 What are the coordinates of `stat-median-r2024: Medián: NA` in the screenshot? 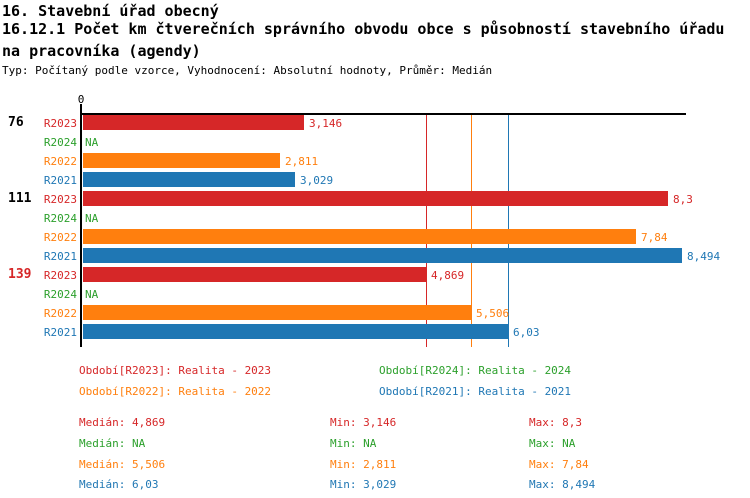 It's located at (112, 443).